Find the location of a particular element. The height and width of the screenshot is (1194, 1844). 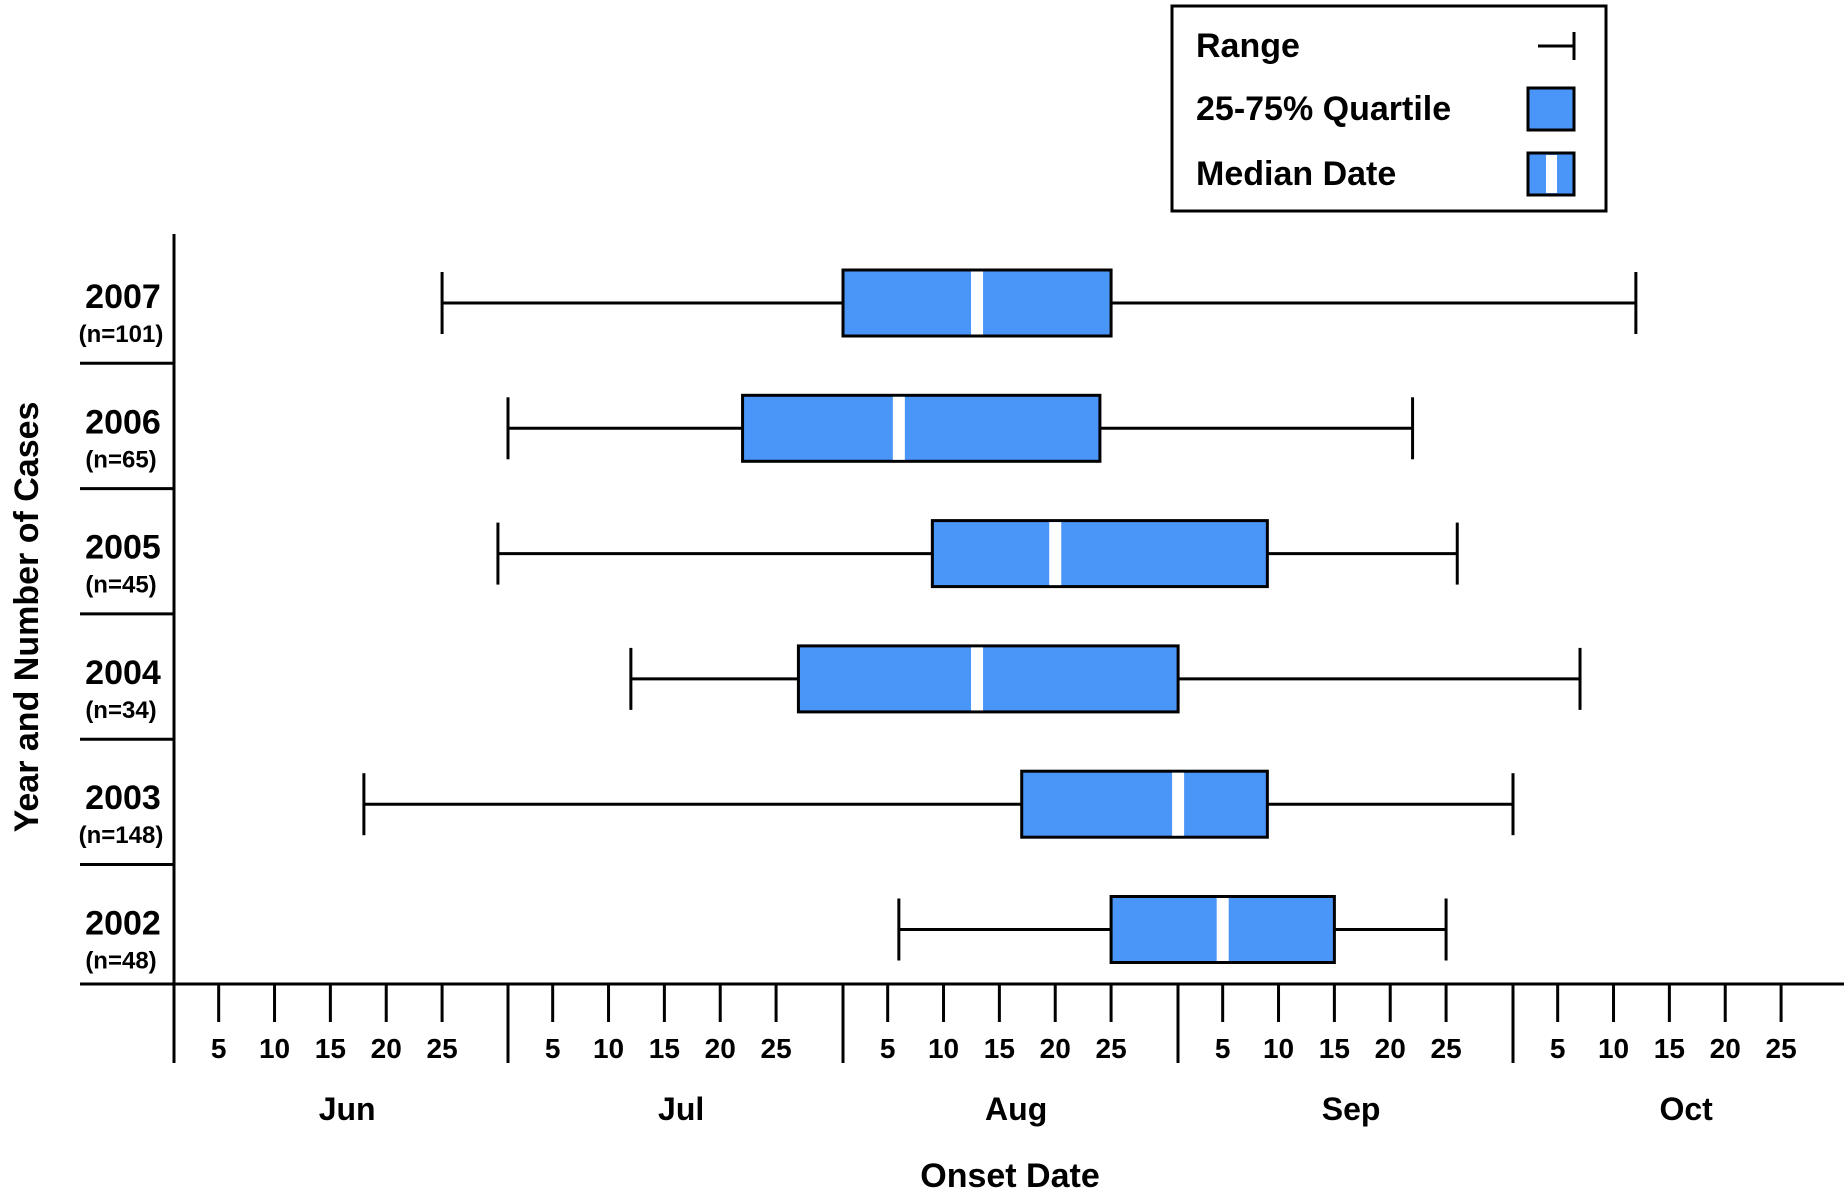

legend-label: Range is located at coordinates (1248, 46).